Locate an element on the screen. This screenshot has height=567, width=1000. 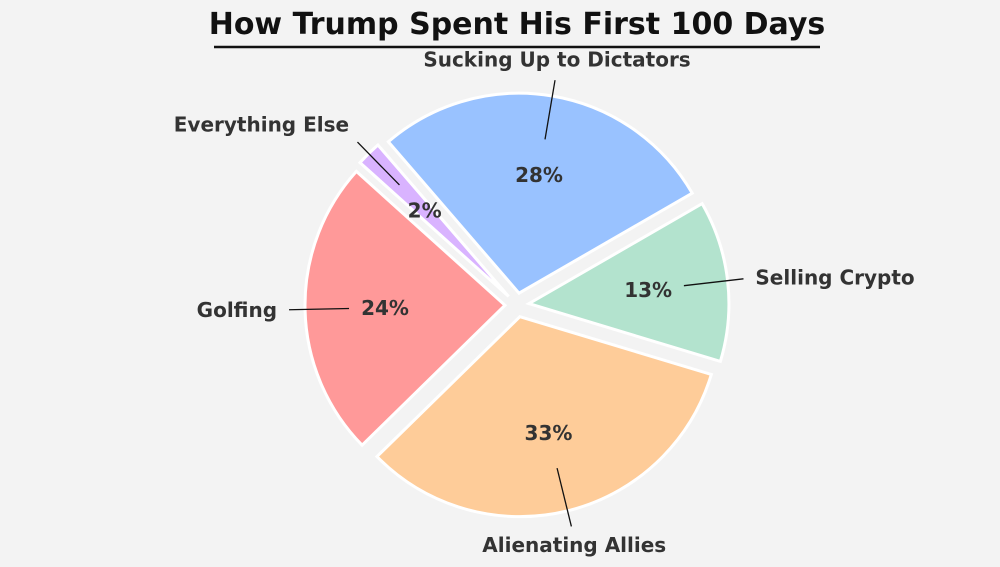
leader-line-golfing is located at coordinates (319, 309).